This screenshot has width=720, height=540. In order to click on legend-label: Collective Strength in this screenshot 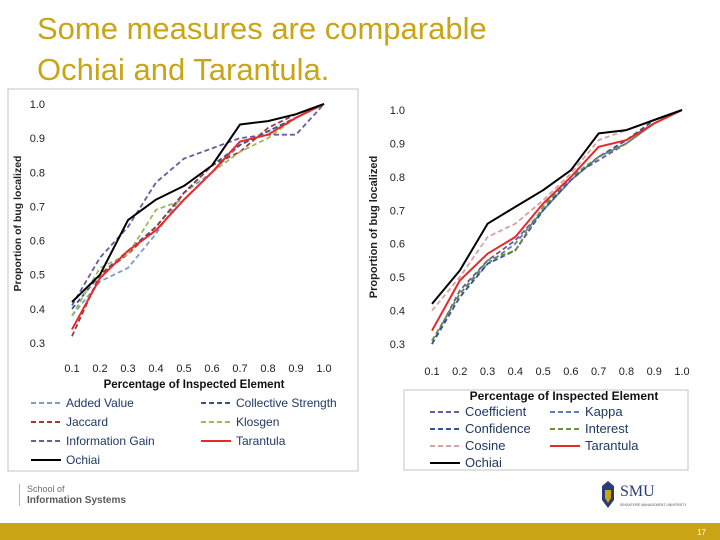, I will do `click(286, 403)`.